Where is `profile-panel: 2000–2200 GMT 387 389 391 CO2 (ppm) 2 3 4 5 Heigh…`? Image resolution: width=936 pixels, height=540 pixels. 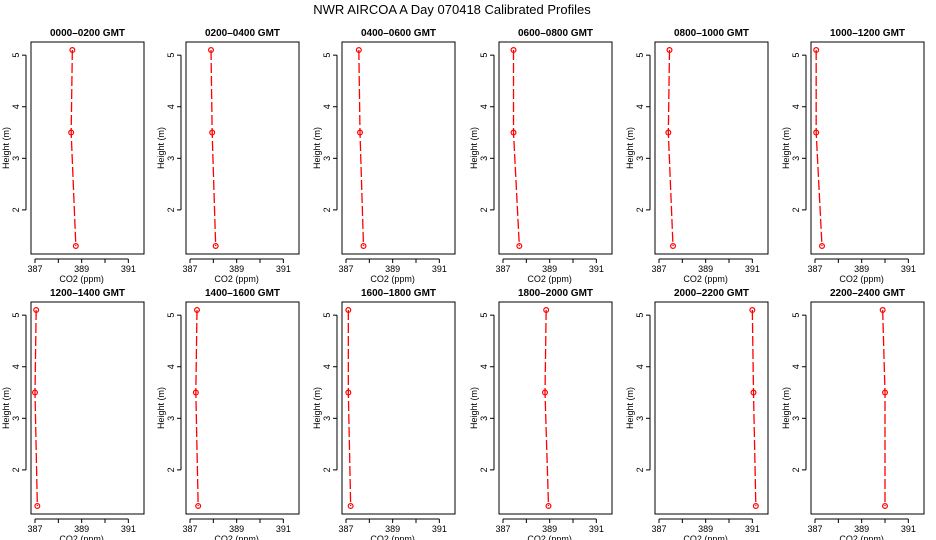
profile-panel: 2000–2200 GMT 387 389 391 CO2 (ppm) 2 3 4 5 Heigh… is located at coordinates (697, 414).